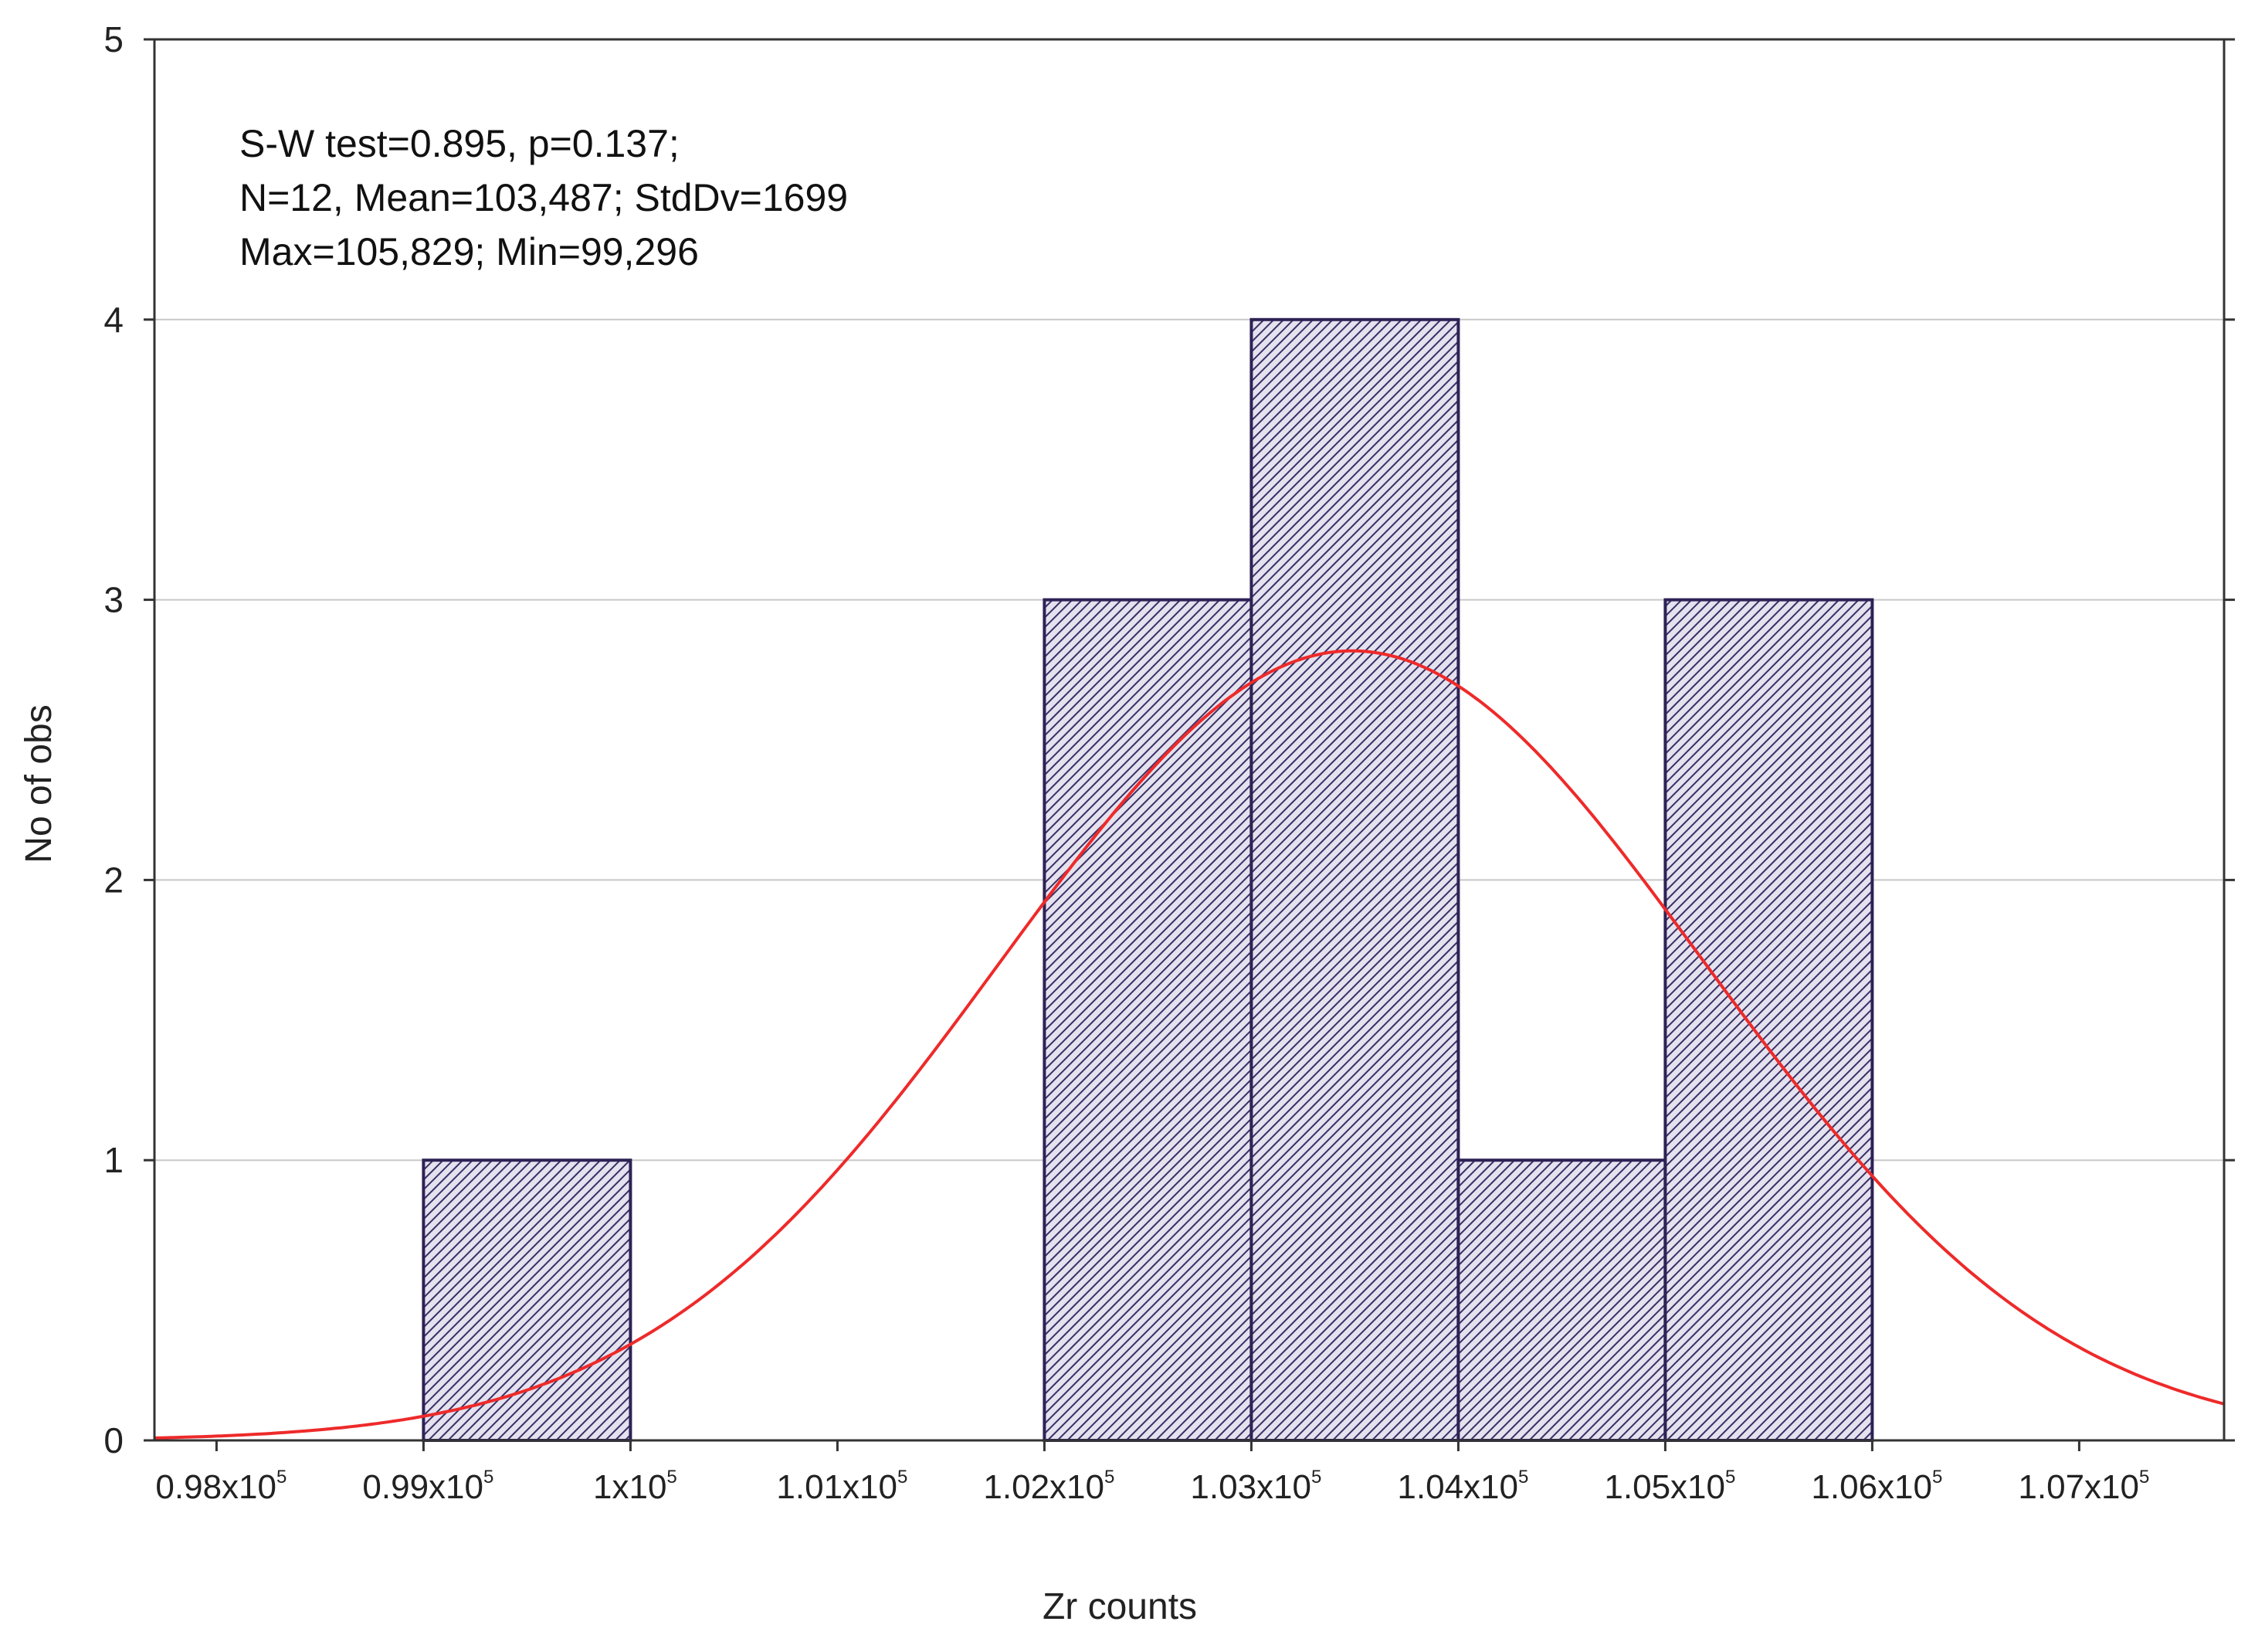 The height and width of the screenshot is (1652, 2265). What do you see at coordinates (1664, 1487) in the screenshot?
I see `x-tick-label-mantissa: 1.05x10` at bounding box center [1664, 1487].